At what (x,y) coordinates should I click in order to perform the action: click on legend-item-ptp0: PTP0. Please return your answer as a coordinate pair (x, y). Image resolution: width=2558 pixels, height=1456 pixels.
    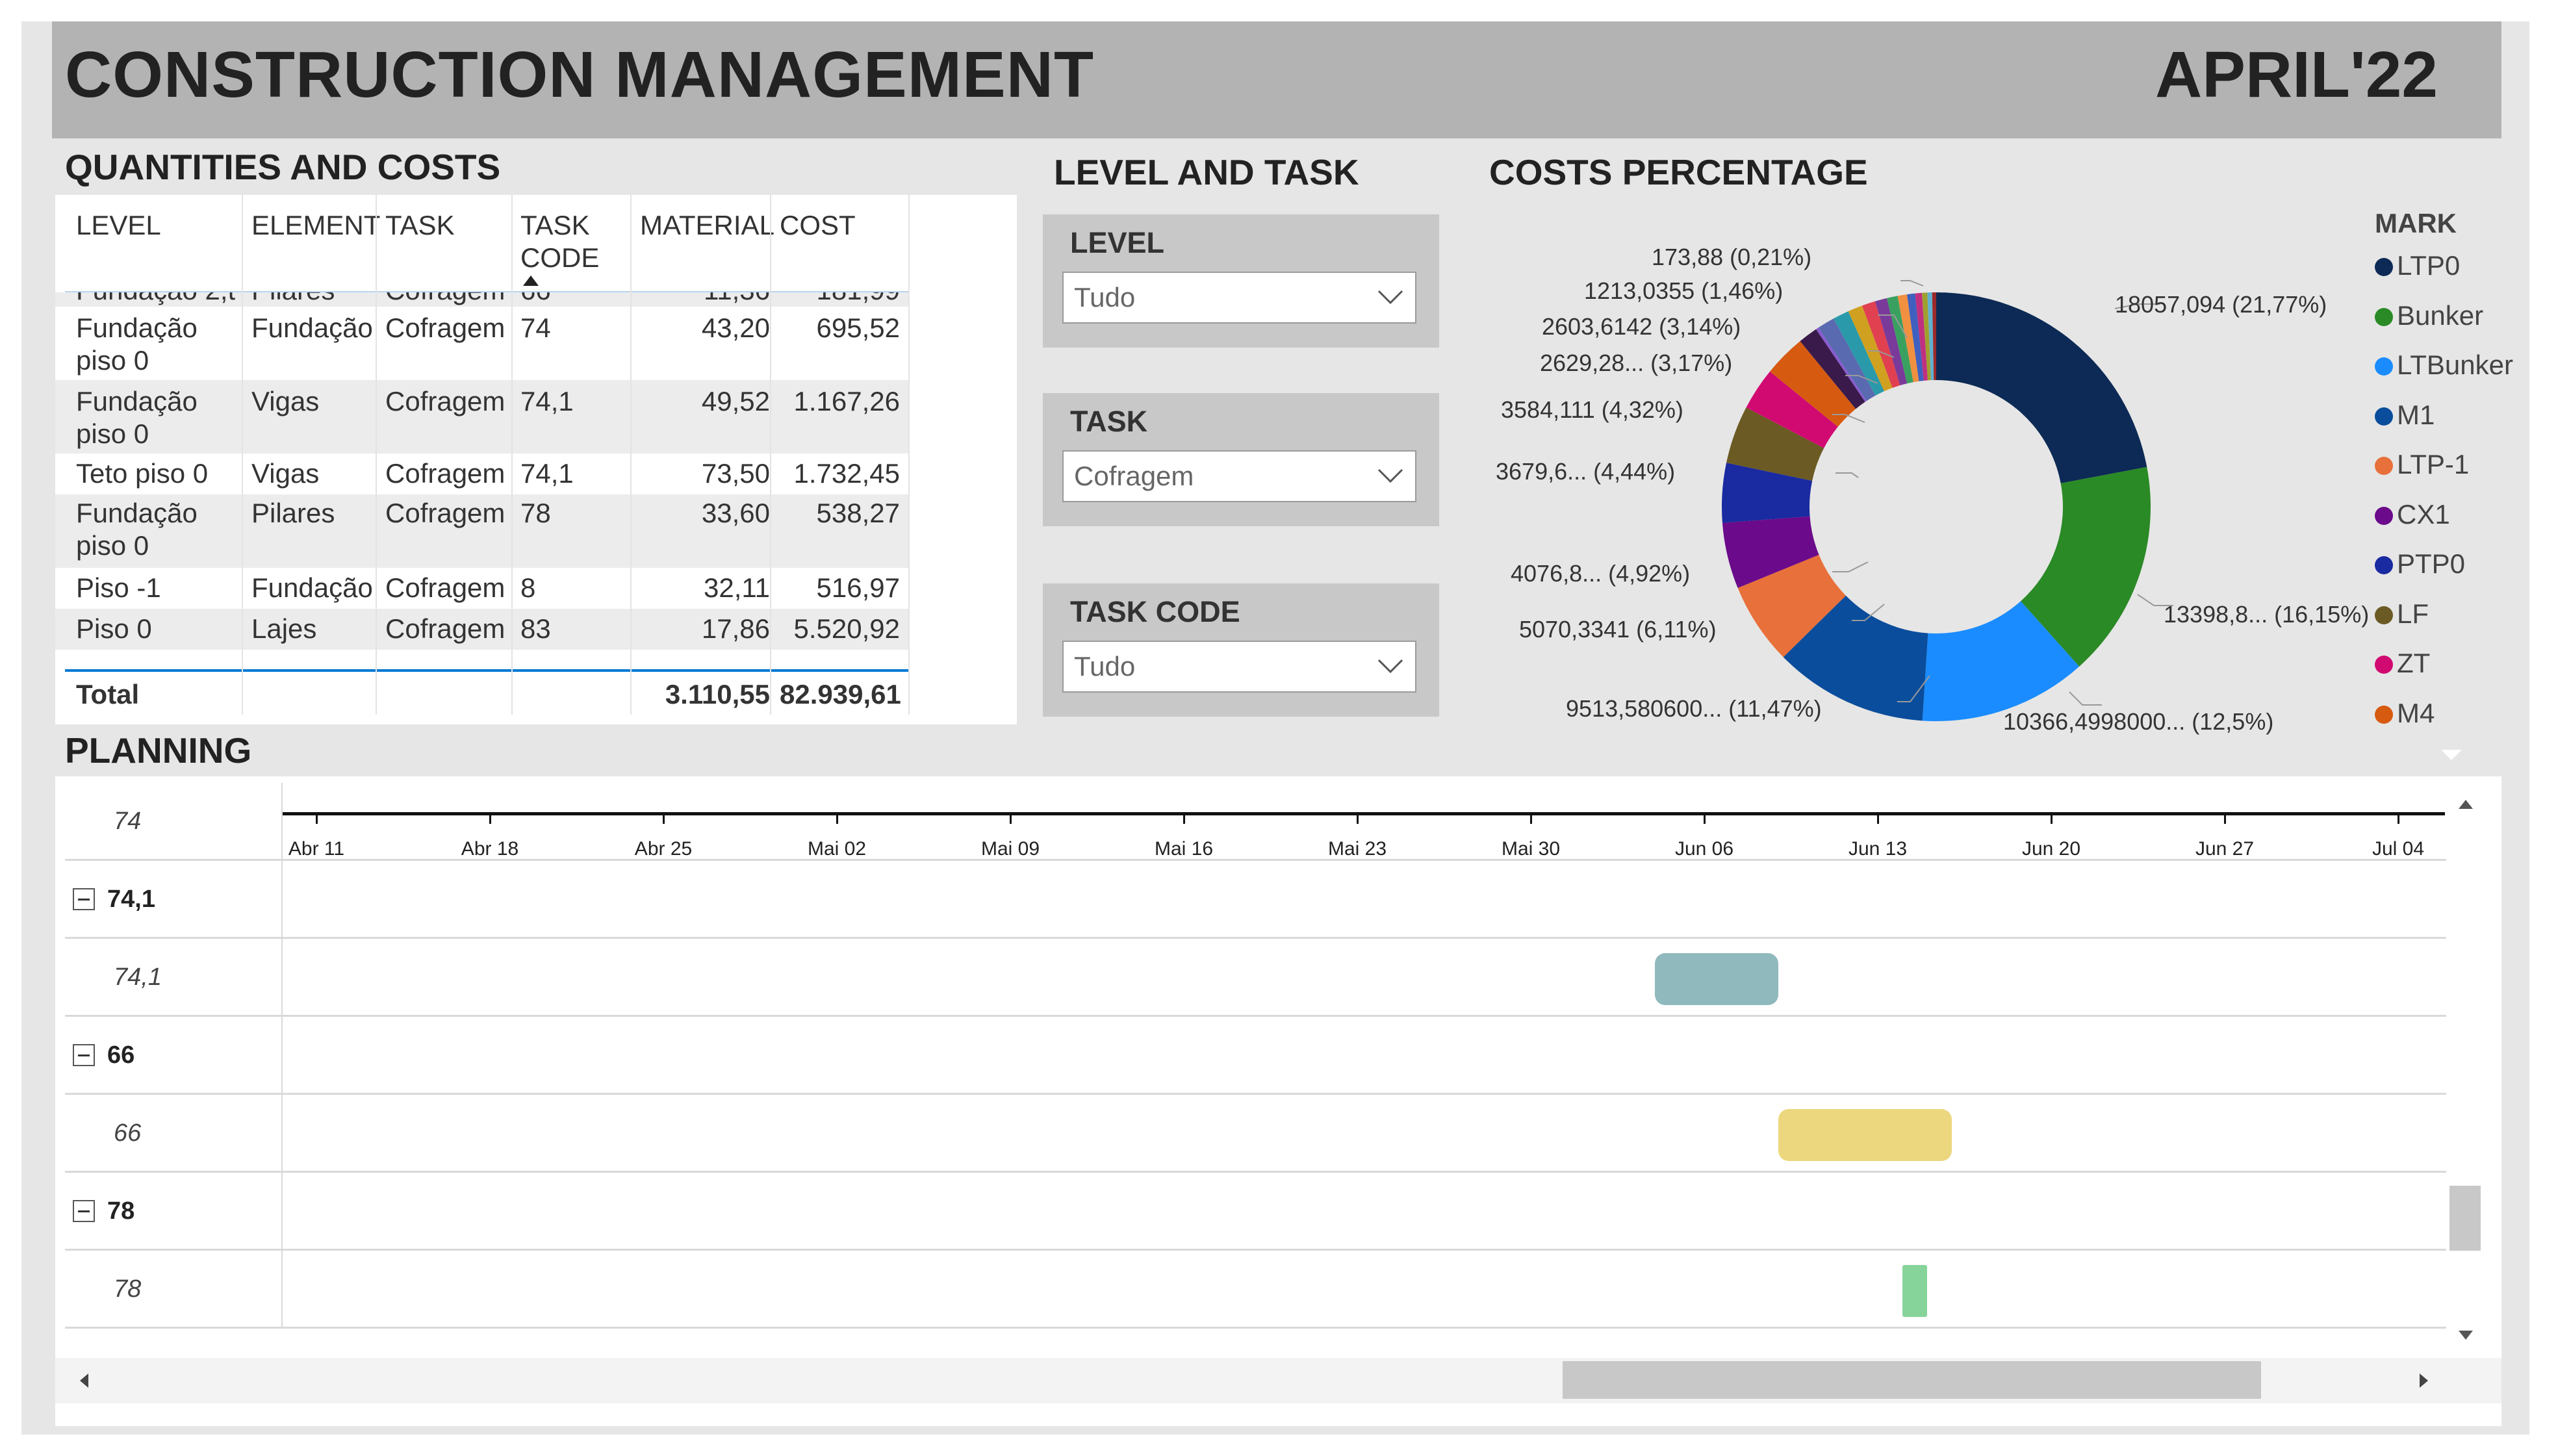
    Looking at the image, I should click on (2420, 564).